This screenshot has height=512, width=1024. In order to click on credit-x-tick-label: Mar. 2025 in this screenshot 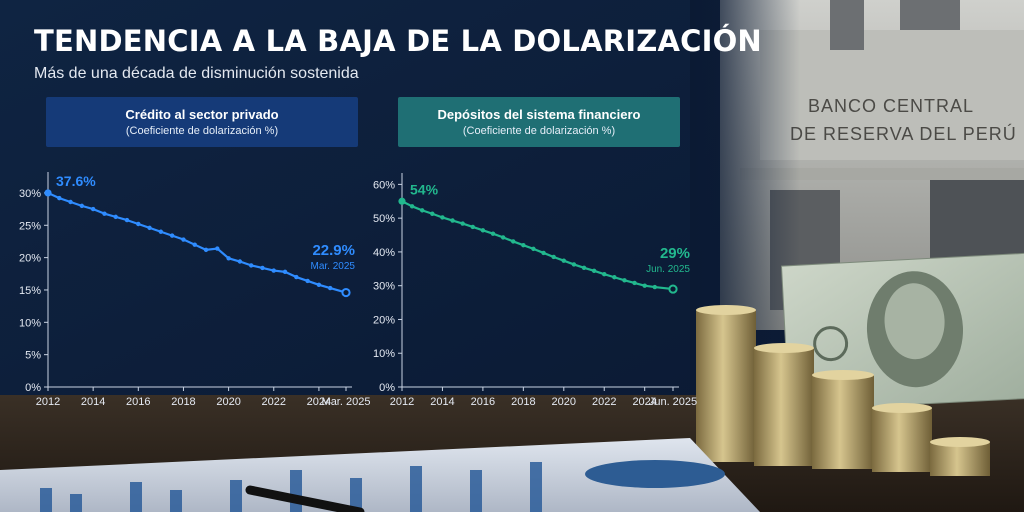, I will do `click(346, 402)`.